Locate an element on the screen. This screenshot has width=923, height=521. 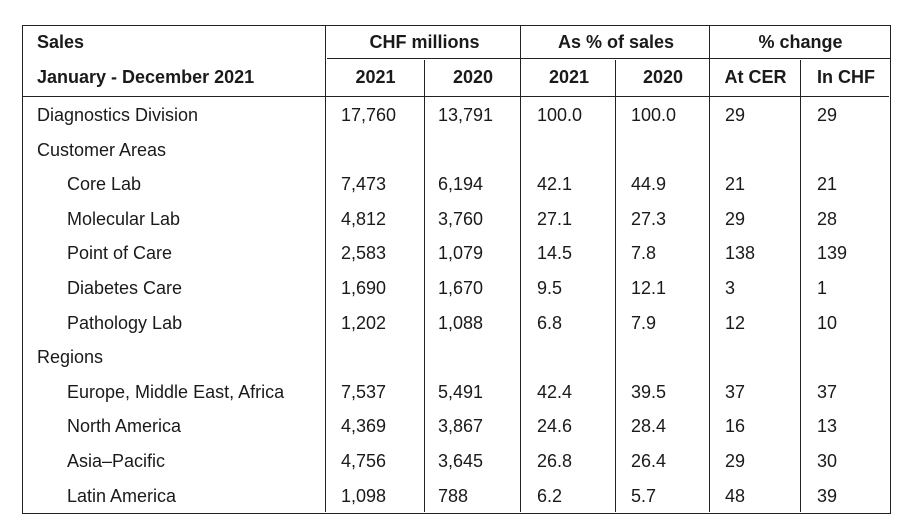
table-cell: 44.9 is located at coordinates (649, 184).